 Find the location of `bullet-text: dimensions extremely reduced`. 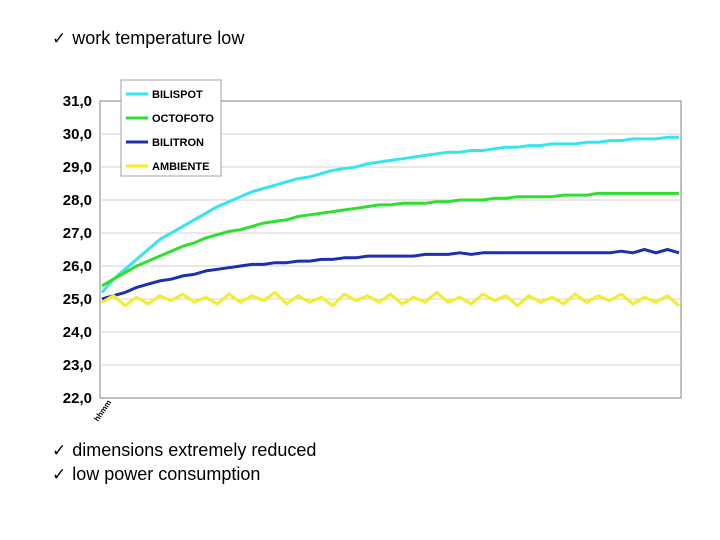

bullet-text: dimensions extremely reduced is located at coordinates (194, 450).